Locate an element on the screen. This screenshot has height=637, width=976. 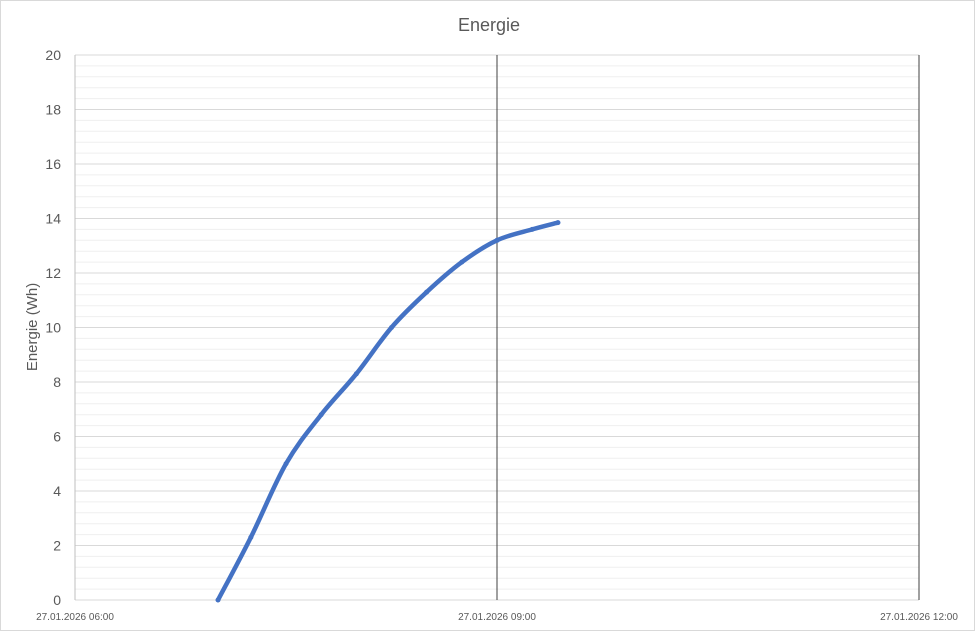
y-tick-label: 14 is located at coordinates (53, 219).